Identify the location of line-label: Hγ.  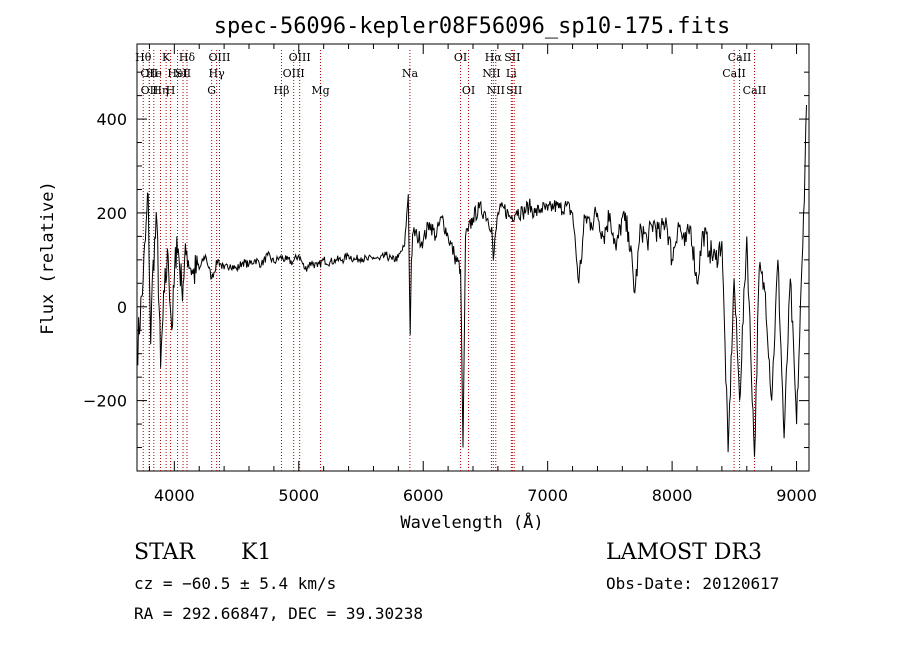
(217, 73).